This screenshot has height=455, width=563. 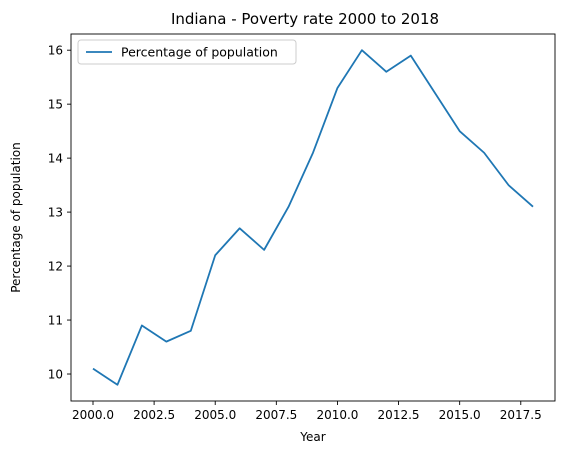 I want to click on y-axis: 10 11 12 13 14 15 16, so click(x=59, y=213).